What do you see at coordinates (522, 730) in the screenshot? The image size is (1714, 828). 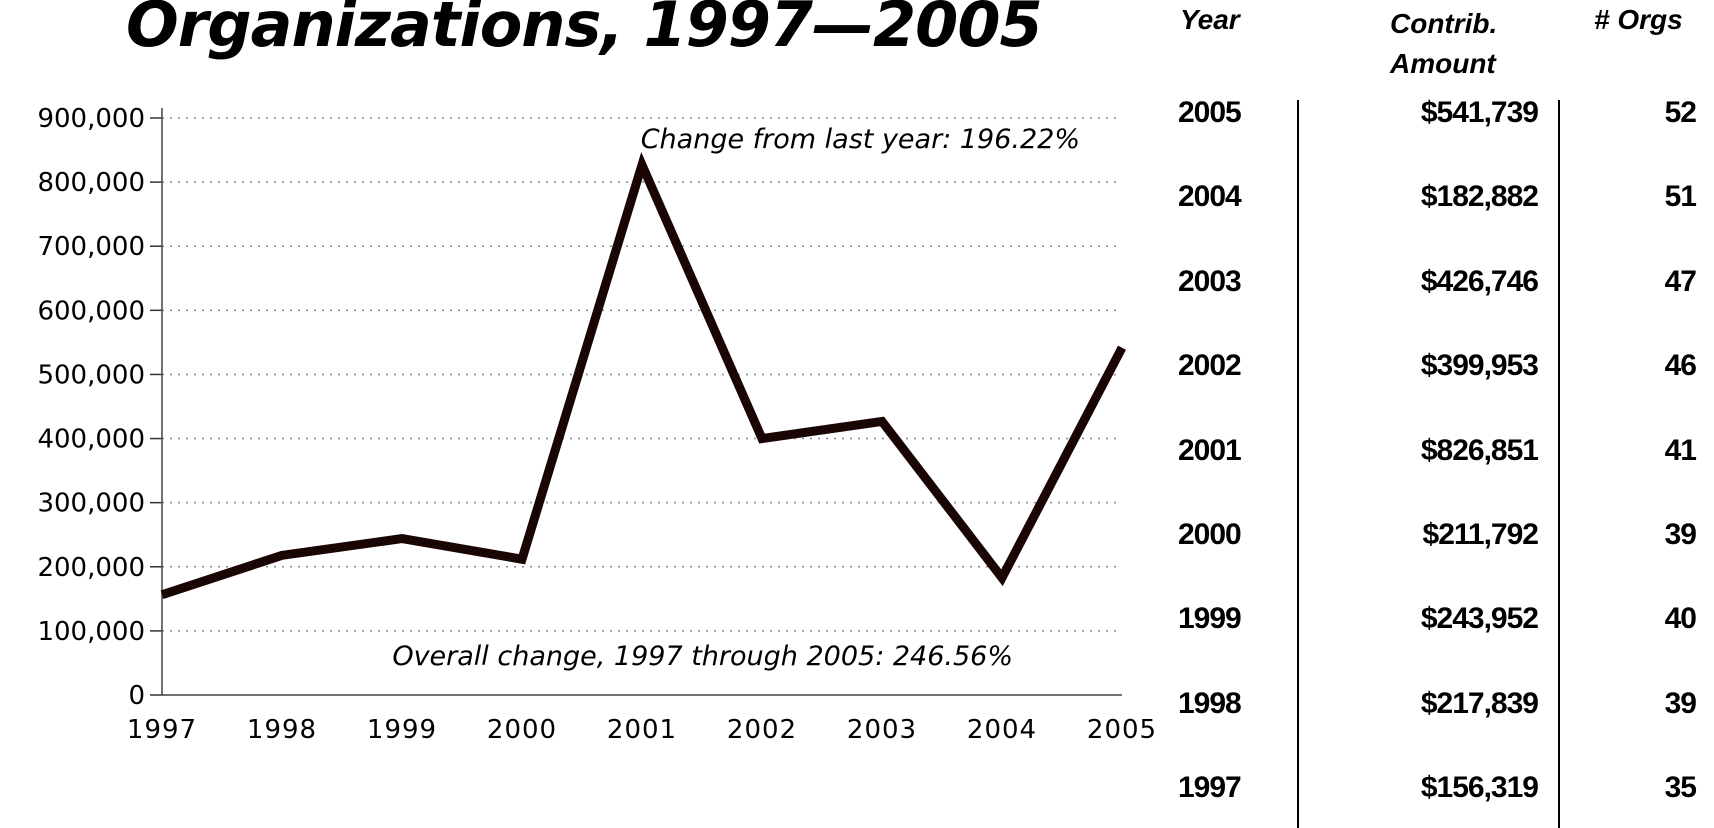 I see `x-tick-label: 2000` at bounding box center [522, 730].